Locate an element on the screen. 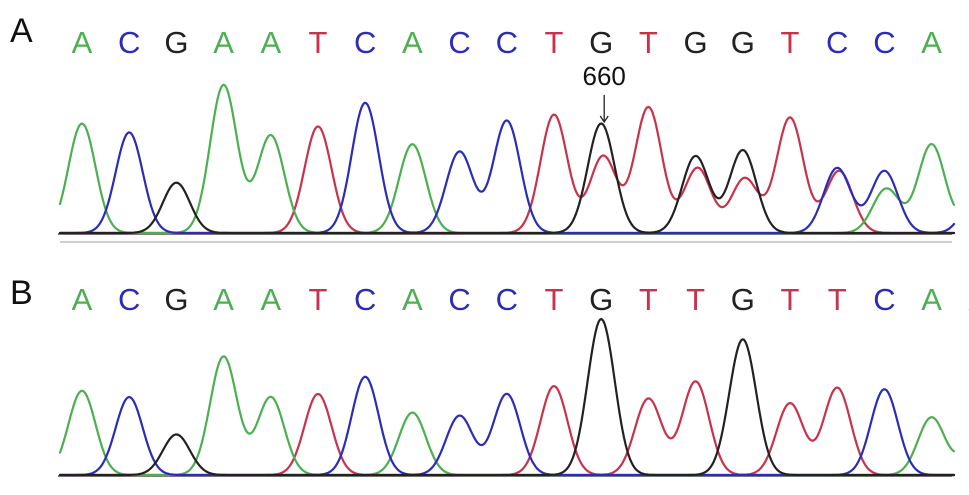  position-marker-arrowhead is located at coordinates (604, 119).